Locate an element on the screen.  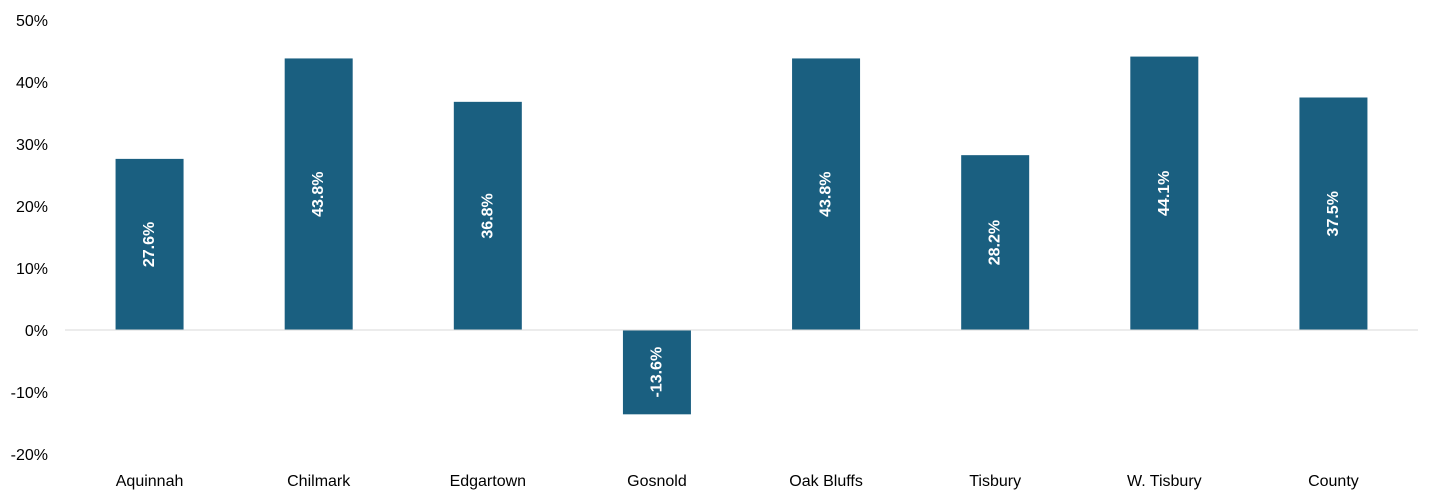
x-category-label: Edgartown is located at coordinates (488, 481).